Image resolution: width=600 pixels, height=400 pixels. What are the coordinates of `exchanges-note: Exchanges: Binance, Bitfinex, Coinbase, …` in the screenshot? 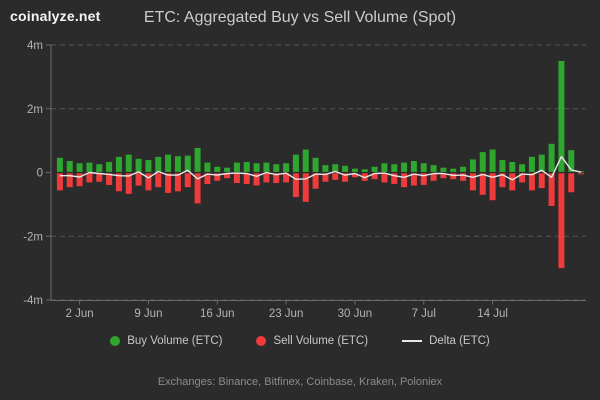 It's located at (300, 382).